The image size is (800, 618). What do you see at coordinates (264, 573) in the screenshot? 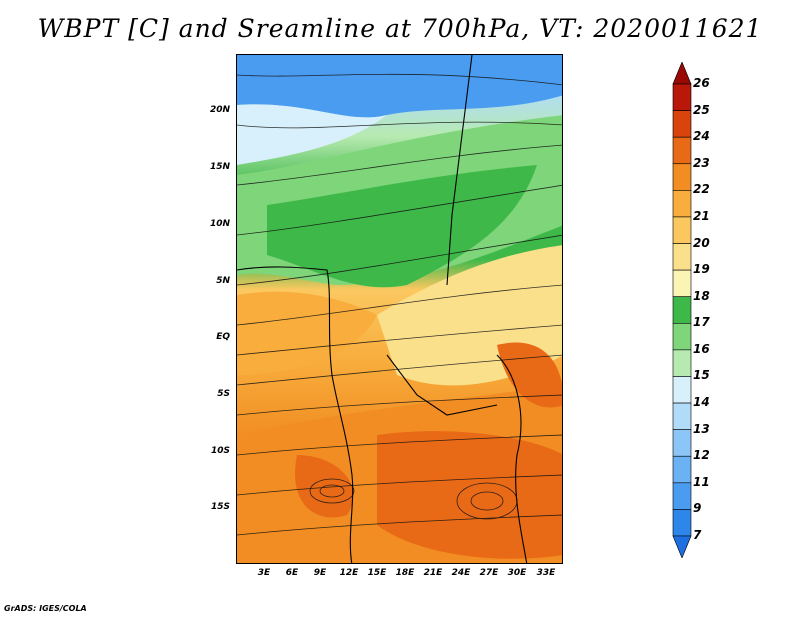
I see `lon-label-3e: 3E` at bounding box center [264, 573].